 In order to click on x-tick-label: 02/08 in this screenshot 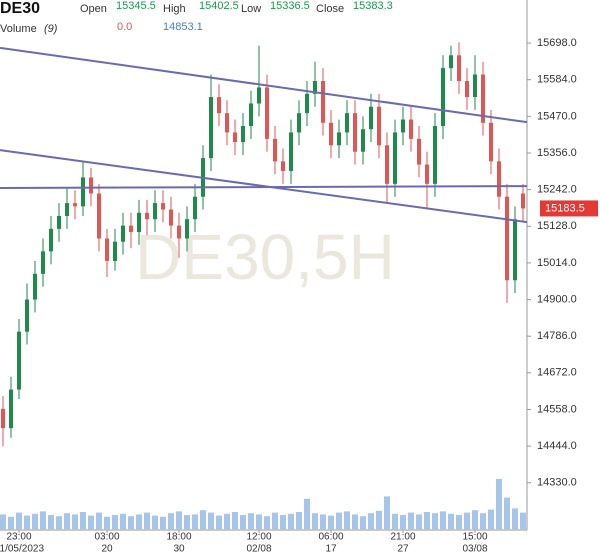, I will do `click(258, 549)`.